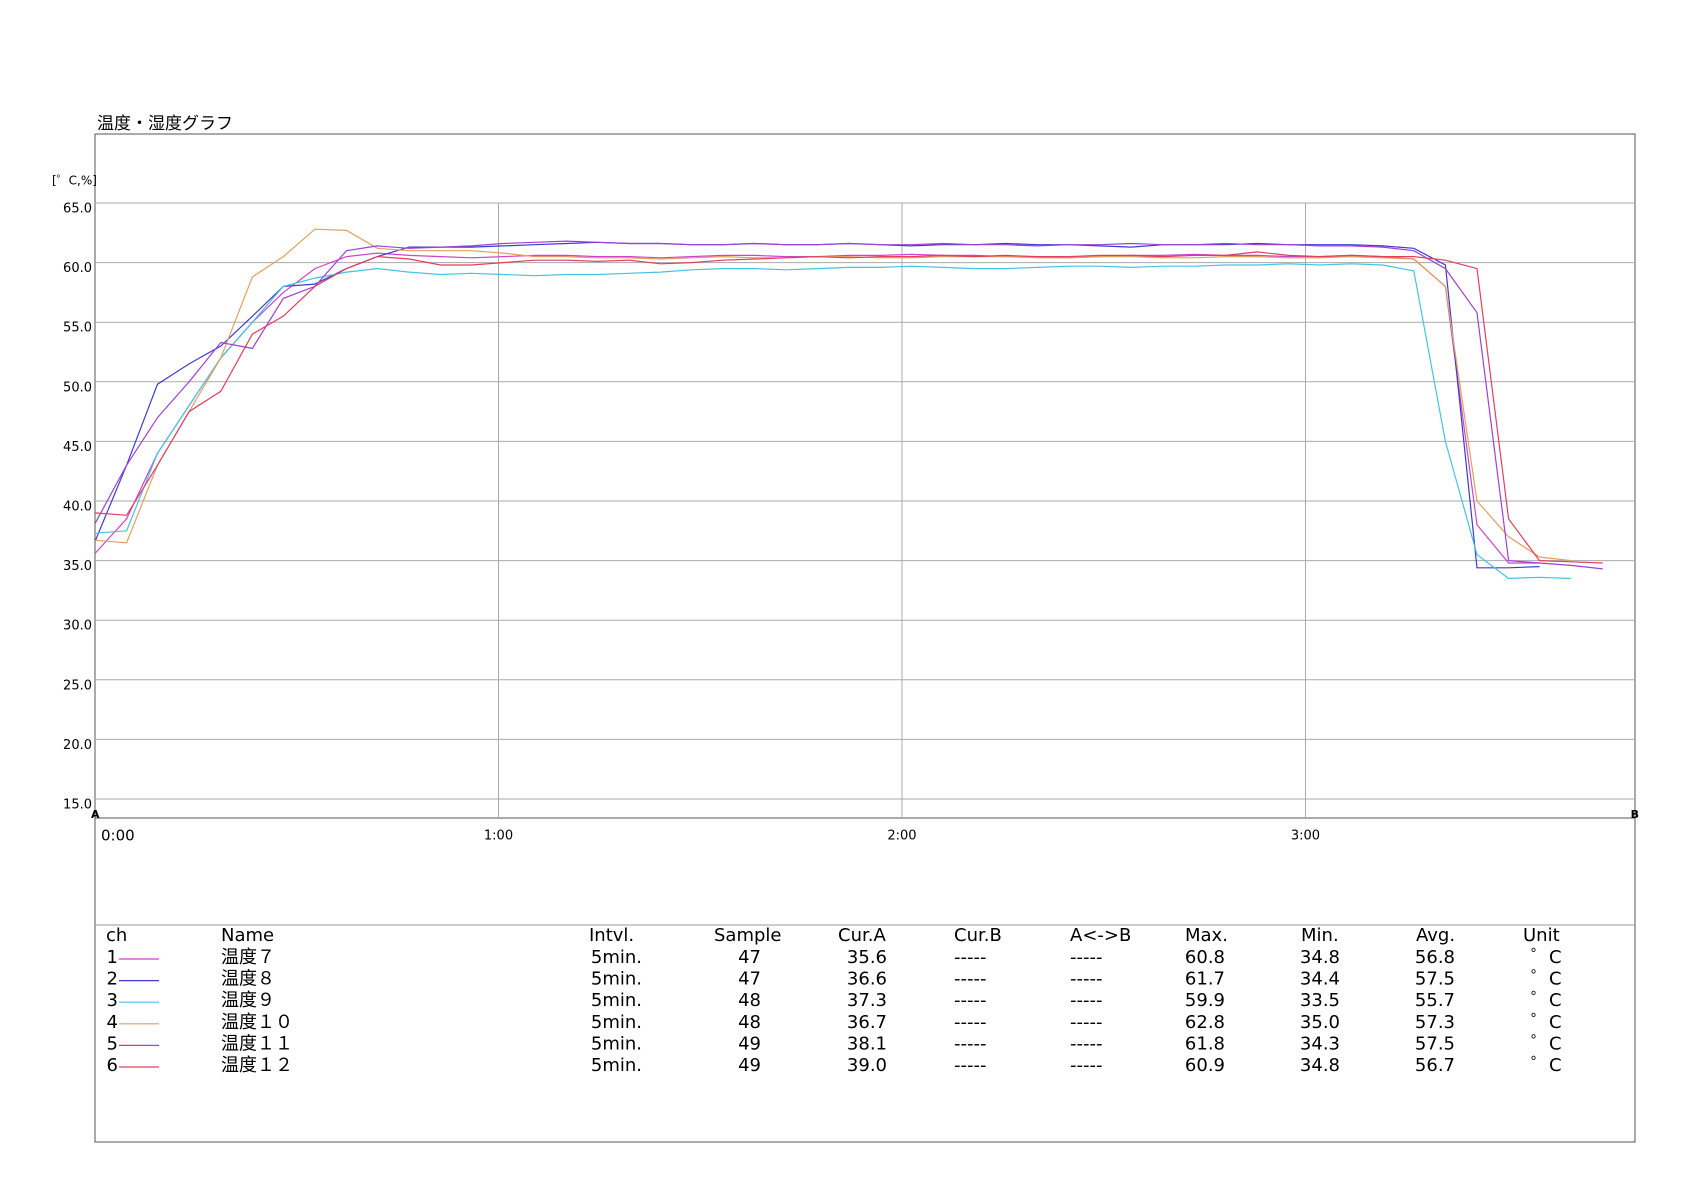  I want to click on table-cell: 36.6, so click(867, 979).